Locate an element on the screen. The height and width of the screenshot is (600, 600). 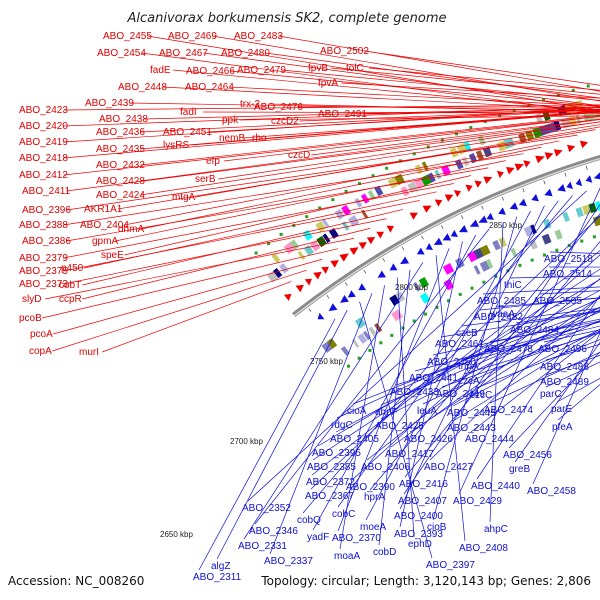
gene-label: murI is located at coordinates (89, 352).